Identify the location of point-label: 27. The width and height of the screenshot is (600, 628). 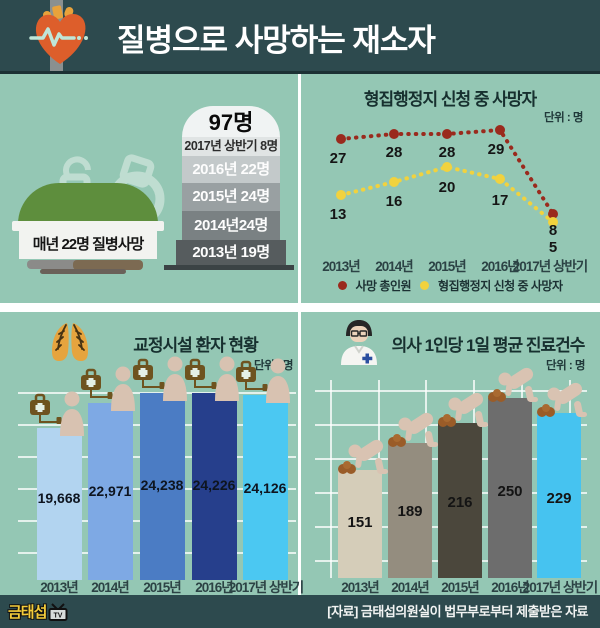
(338, 158).